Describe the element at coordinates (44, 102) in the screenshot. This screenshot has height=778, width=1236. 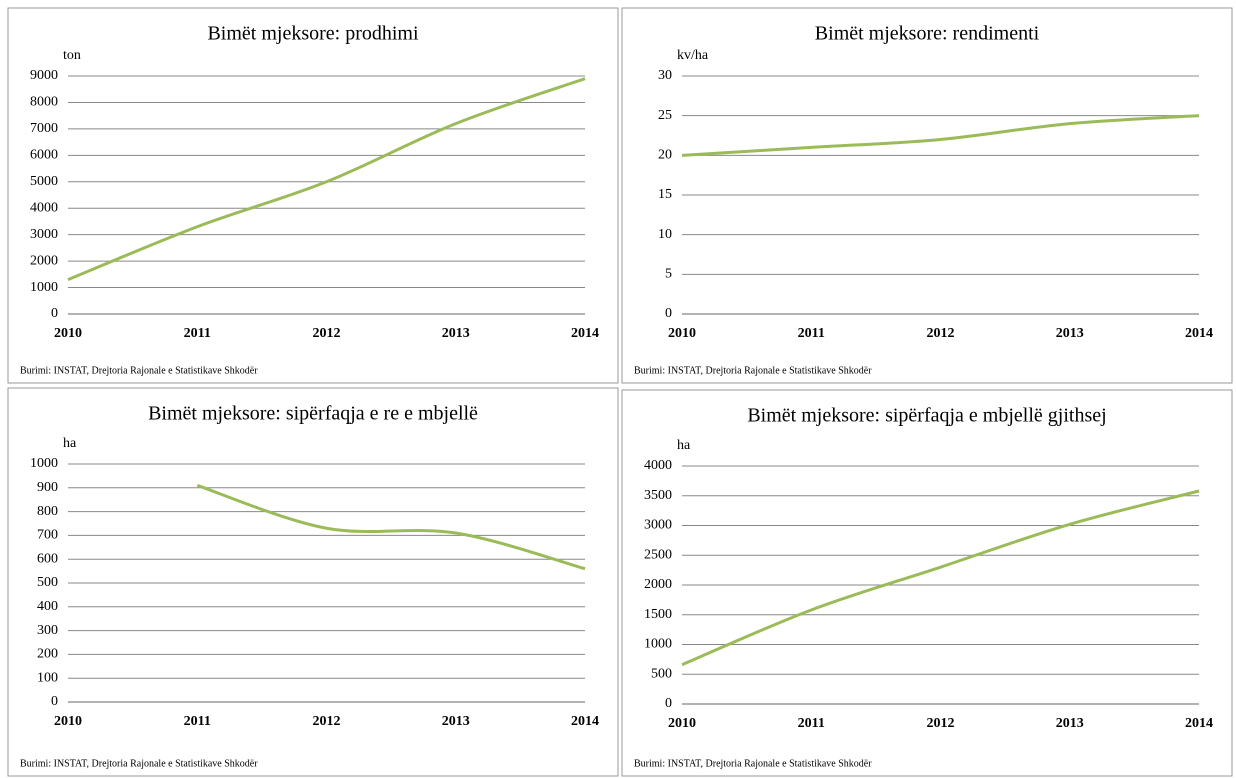
I see `y-tick-label: 8000` at that location.